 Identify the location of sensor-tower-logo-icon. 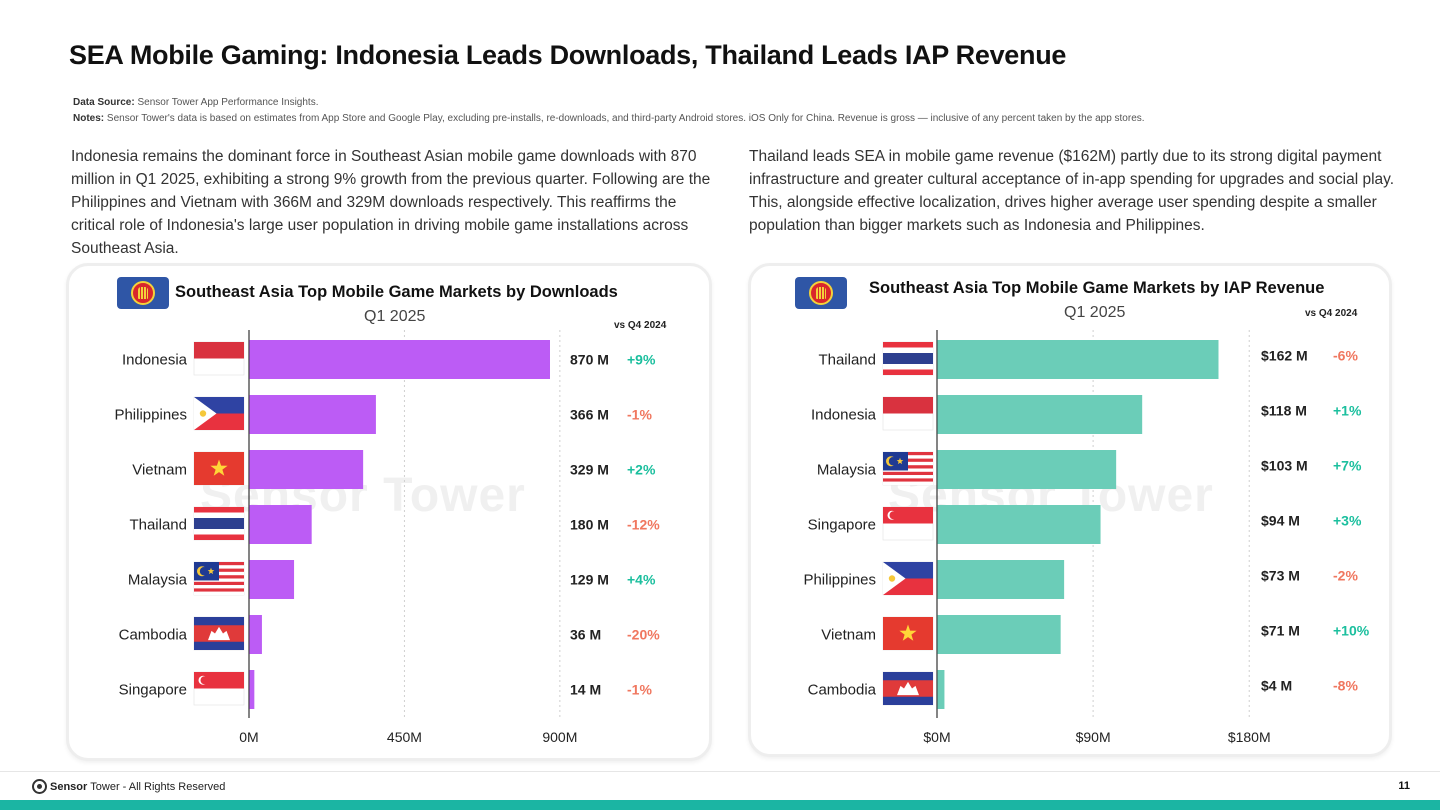
(39, 786).